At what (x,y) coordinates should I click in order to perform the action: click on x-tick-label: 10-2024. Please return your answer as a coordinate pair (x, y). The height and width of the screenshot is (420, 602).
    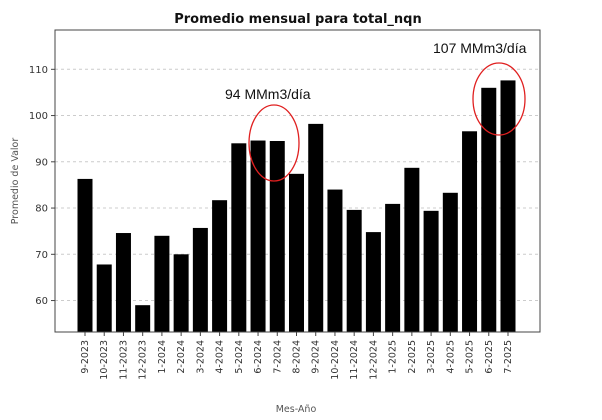
    Looking at the image, I should click on (335, 360).